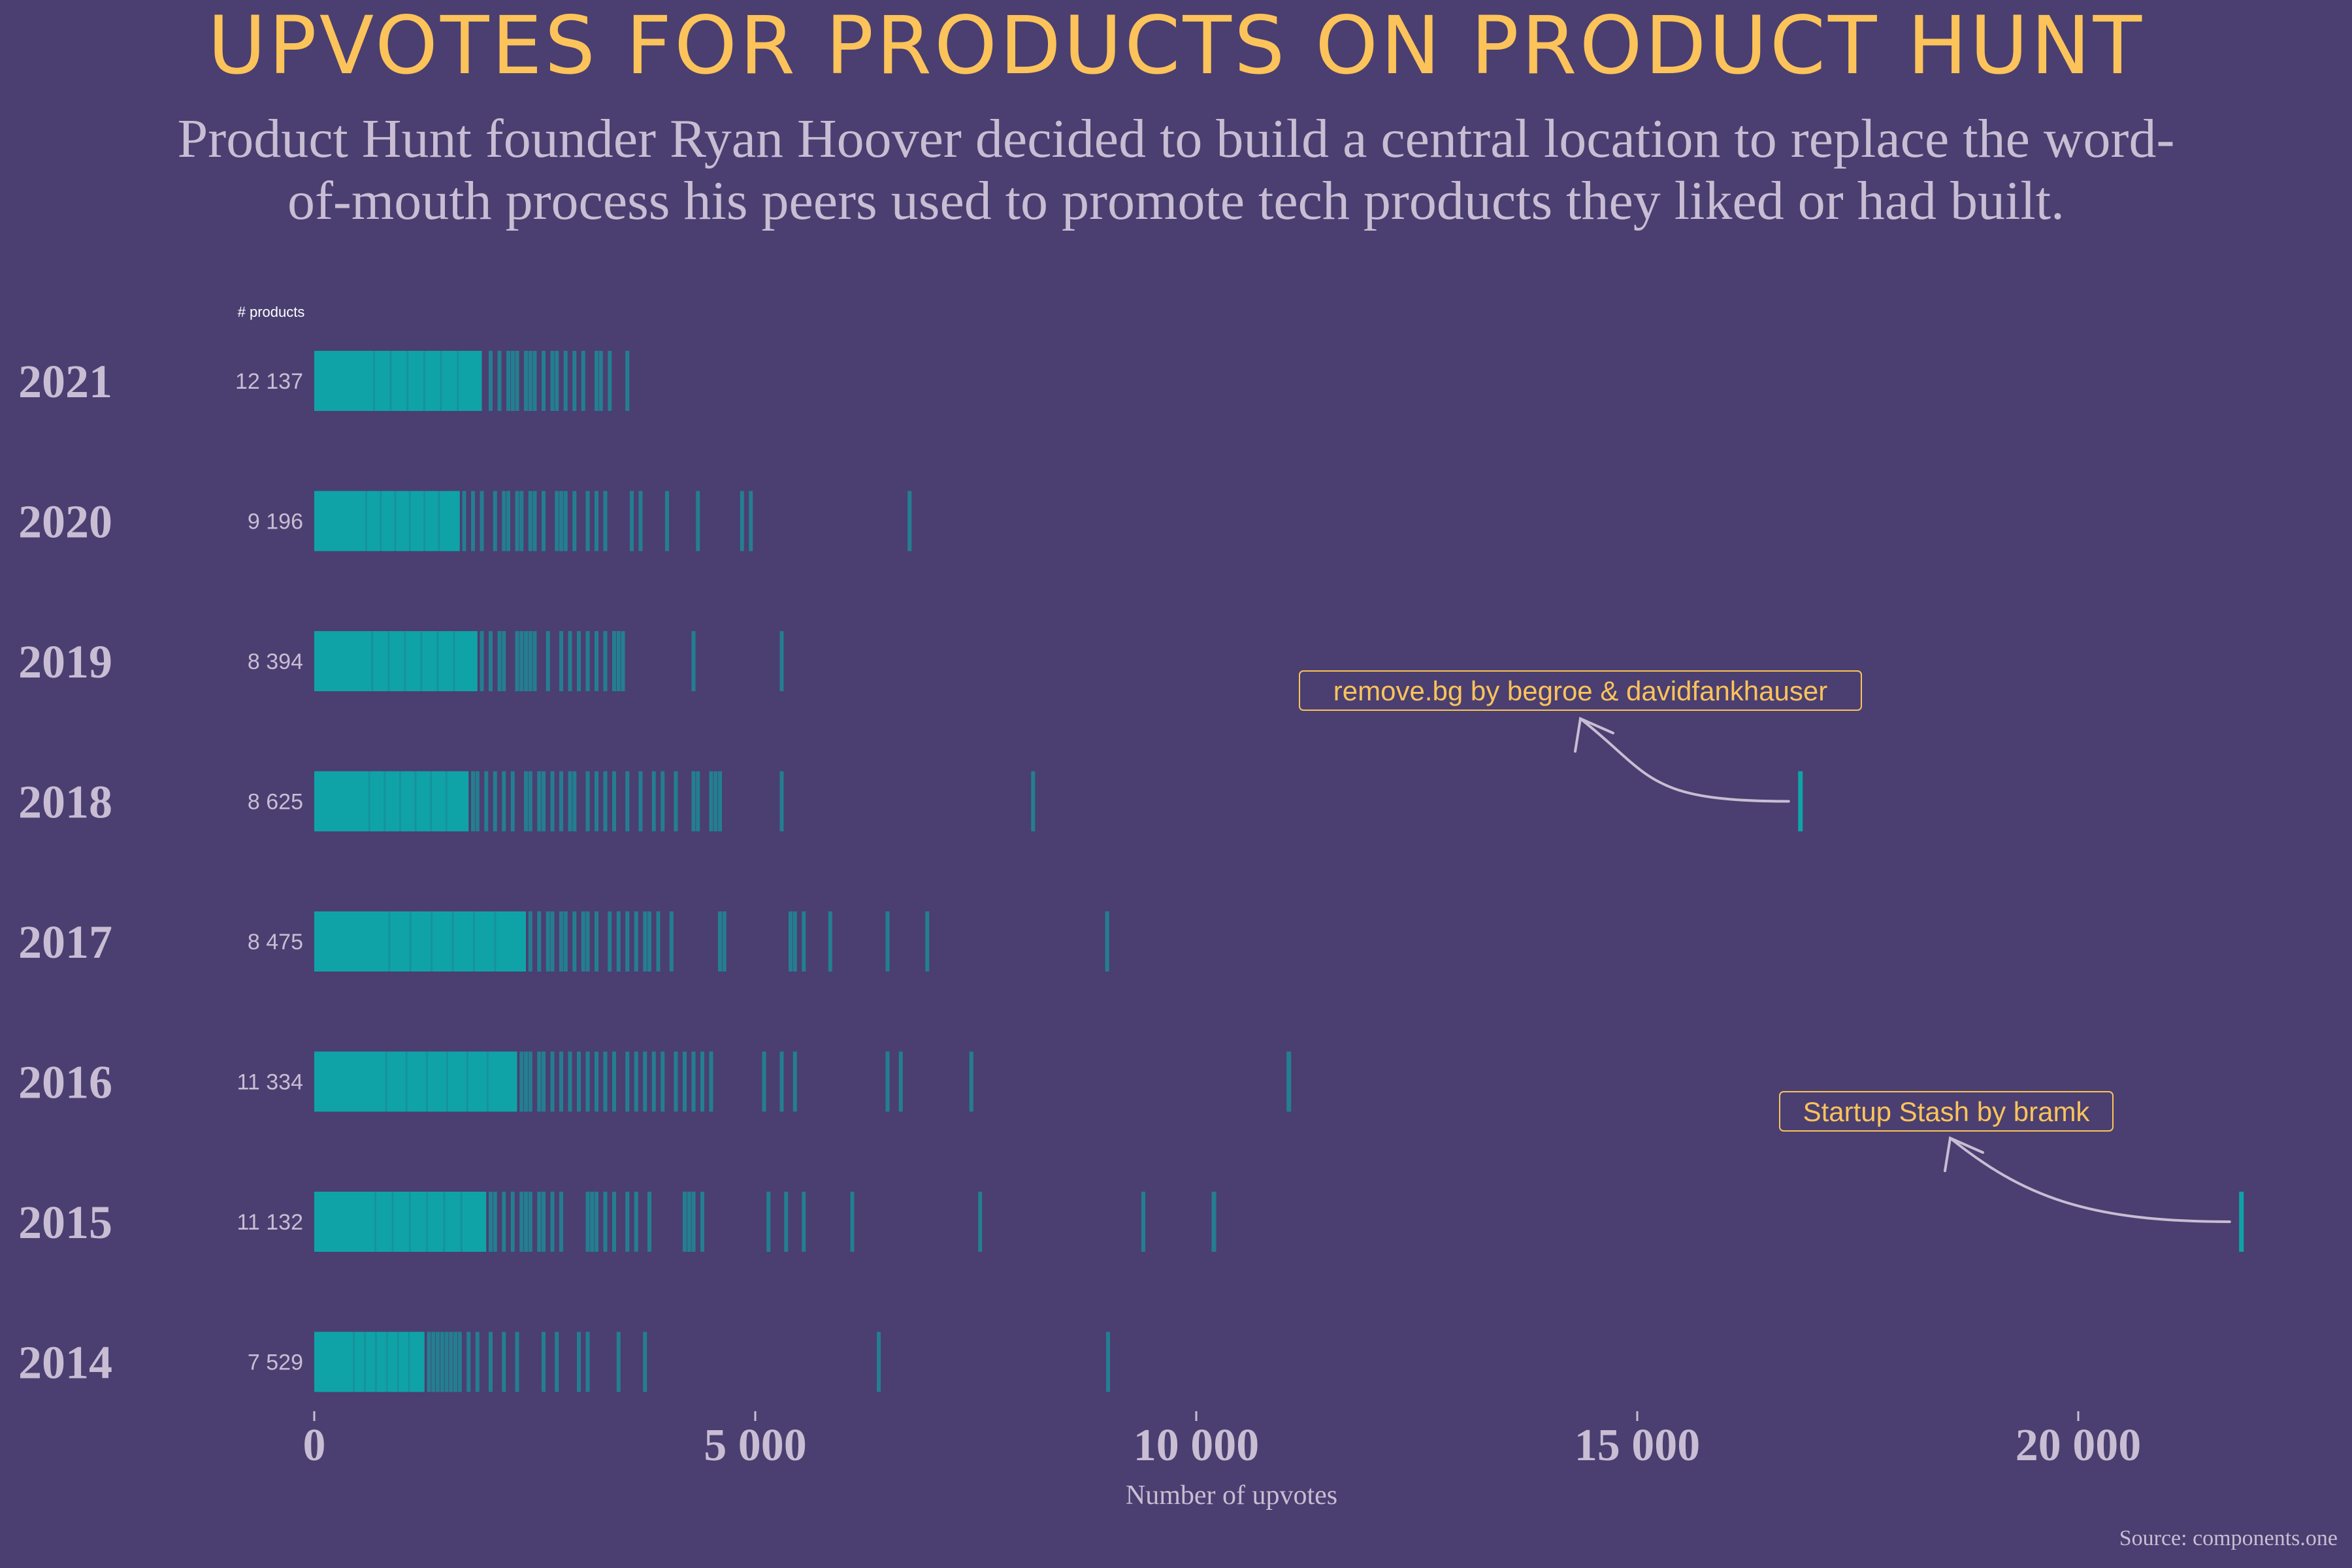 The height and width of the screenshot is (1568, 2352). Describe the element at coordinates (271, 312) in the screenshot. I see `count-column-header: # products` at that location.